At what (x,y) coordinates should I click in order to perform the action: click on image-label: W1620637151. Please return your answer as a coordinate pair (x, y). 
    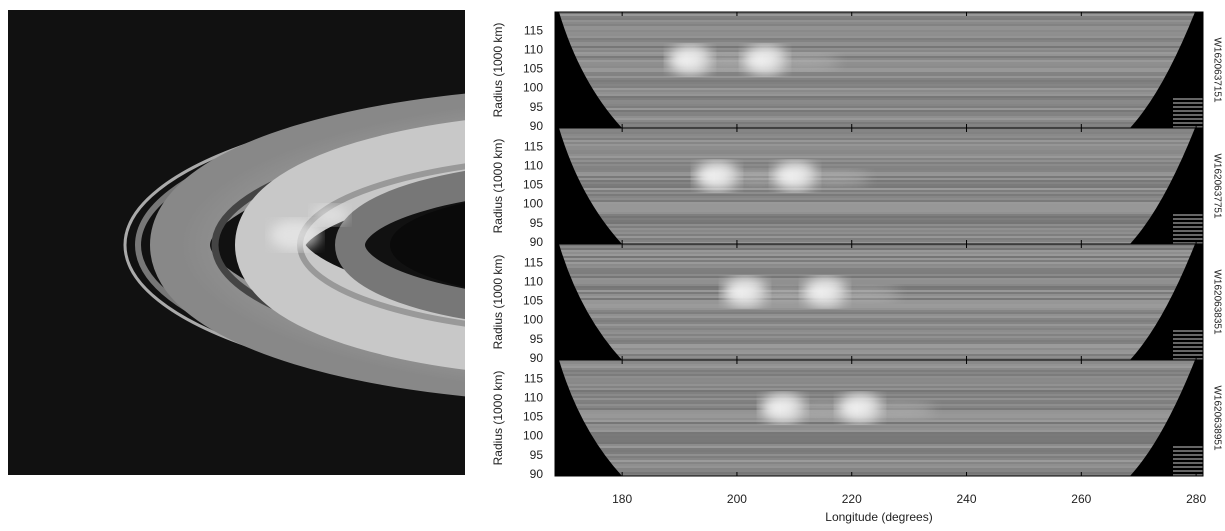
    Looking at the image, I should click on (1216, 69).